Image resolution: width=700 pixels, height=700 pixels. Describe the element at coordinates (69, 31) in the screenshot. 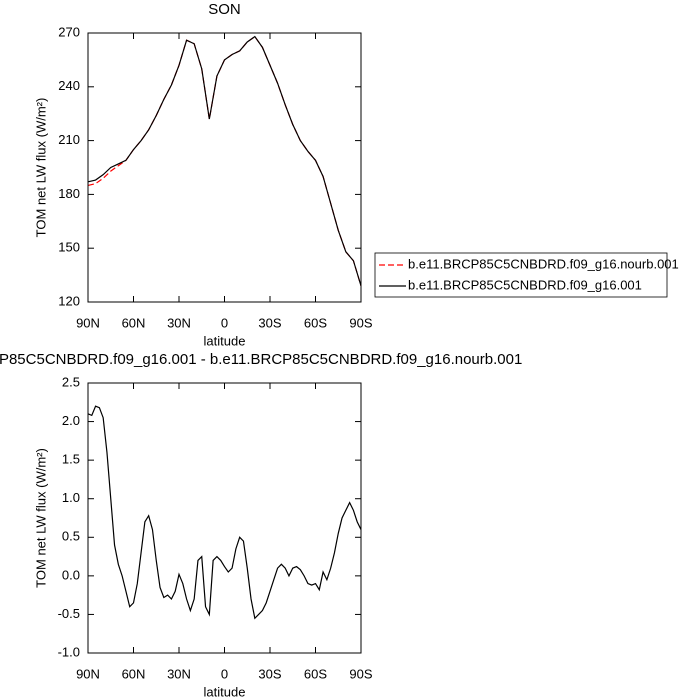

I see `y-tick-label: 270` at that location.